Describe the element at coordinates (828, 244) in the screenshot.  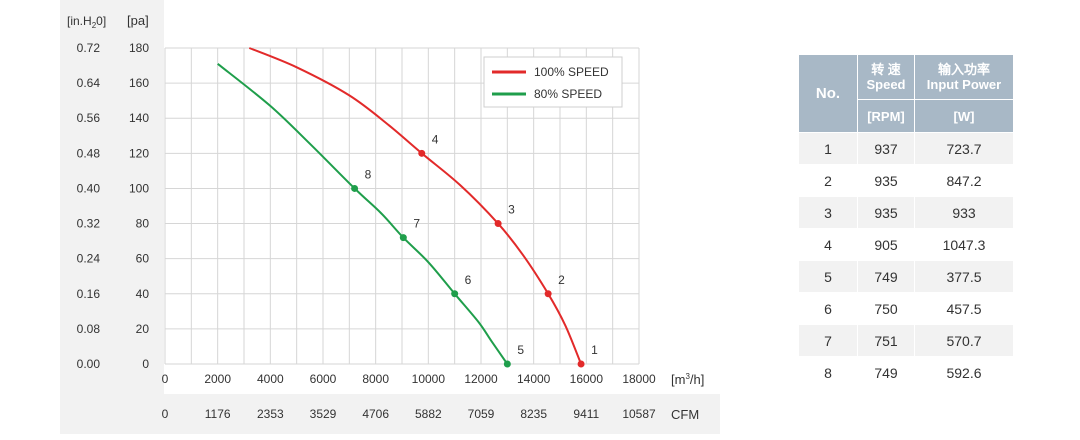
I see `row-no: 4` at that location.